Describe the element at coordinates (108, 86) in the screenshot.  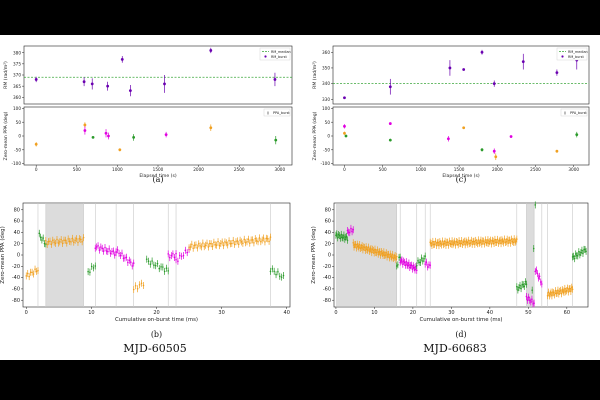
I see `panel-a-rm-point` at that location.